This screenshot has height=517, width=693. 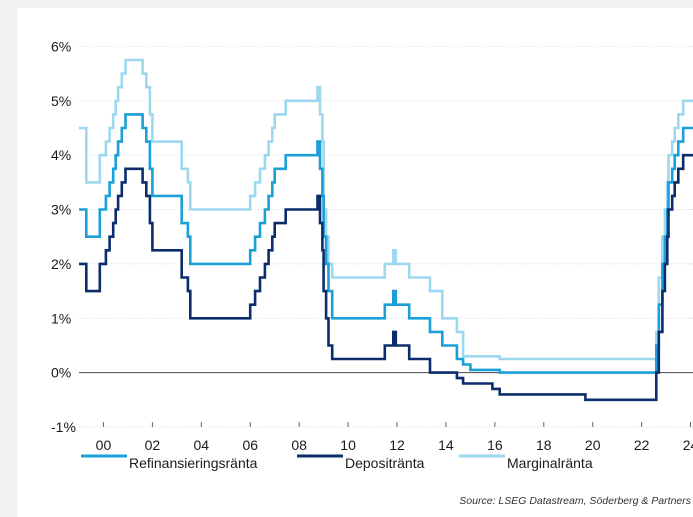 What do you see at coordinates (495, 445) in the screenshot?
I see `x-tick-label: 16` at bounding box center [495, 445].